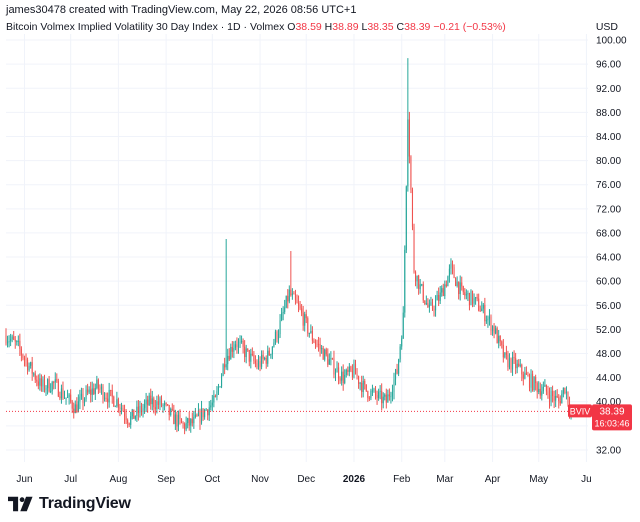  What do you see at coordinates (608, 233) in the screenshot?
I see `y-tick-label: 68.00` at bounding box center [608, 233].